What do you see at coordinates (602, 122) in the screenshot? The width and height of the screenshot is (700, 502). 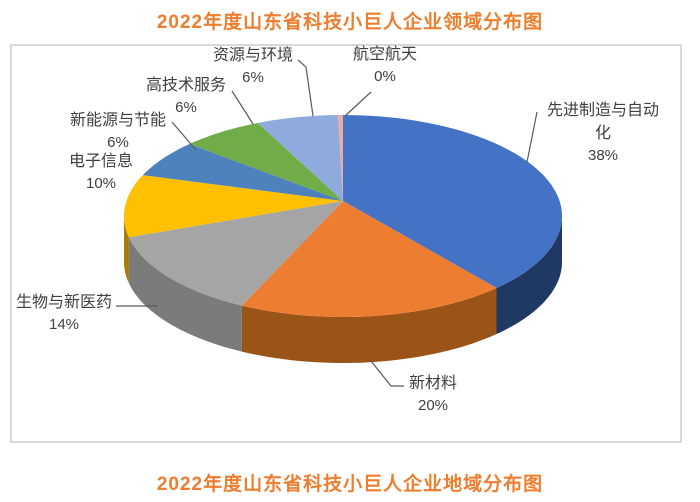 I see `label-advanced-manufacturing-name: 先进制造与自动化` at bounding box center [602, 122].